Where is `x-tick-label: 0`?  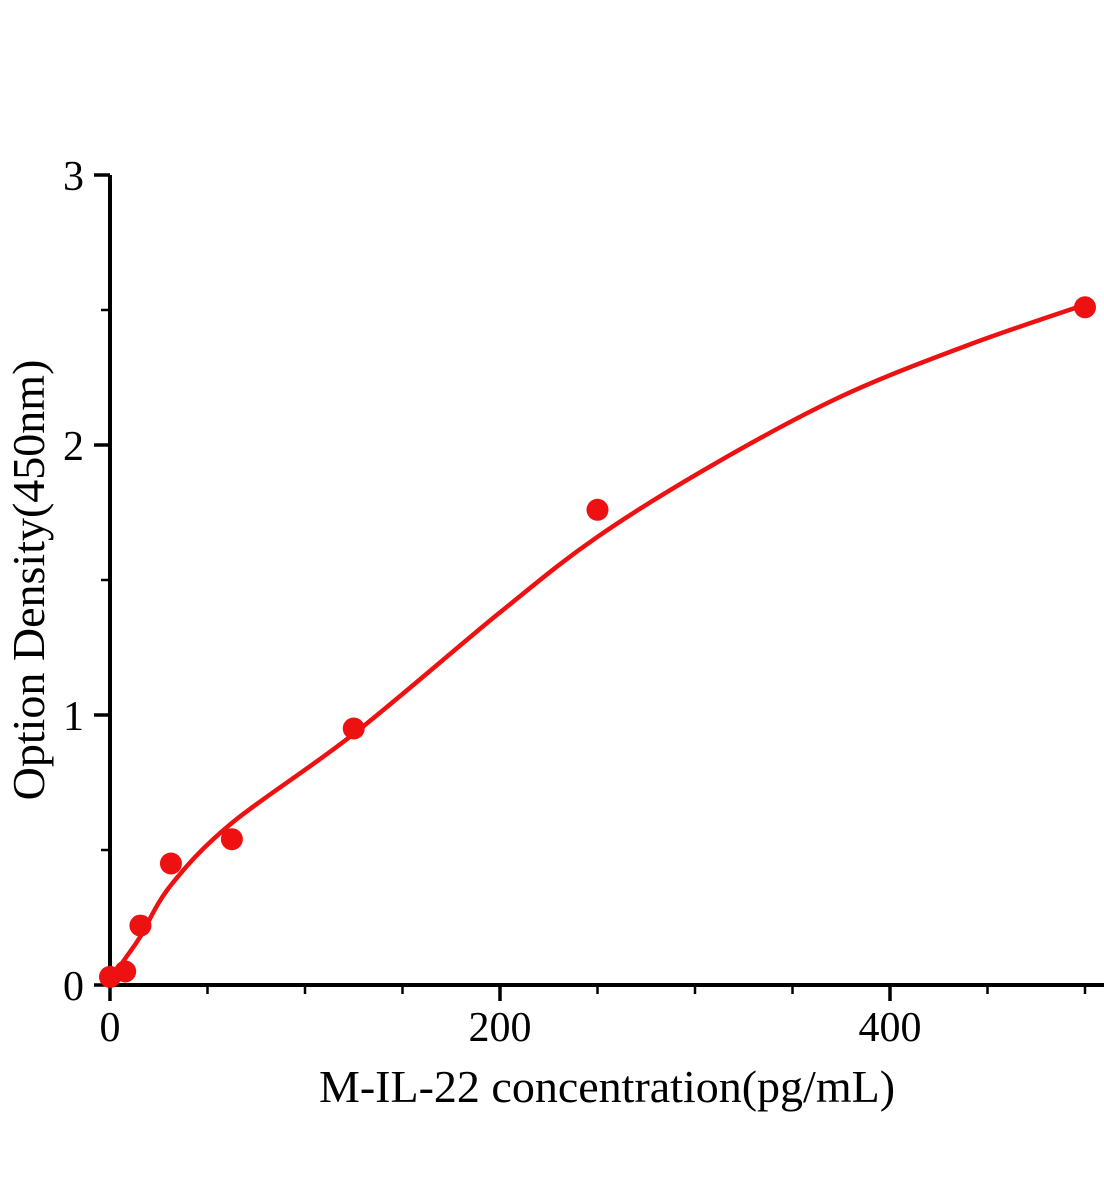
x-tick-label: 0 is located at coordinates (110, 1028).